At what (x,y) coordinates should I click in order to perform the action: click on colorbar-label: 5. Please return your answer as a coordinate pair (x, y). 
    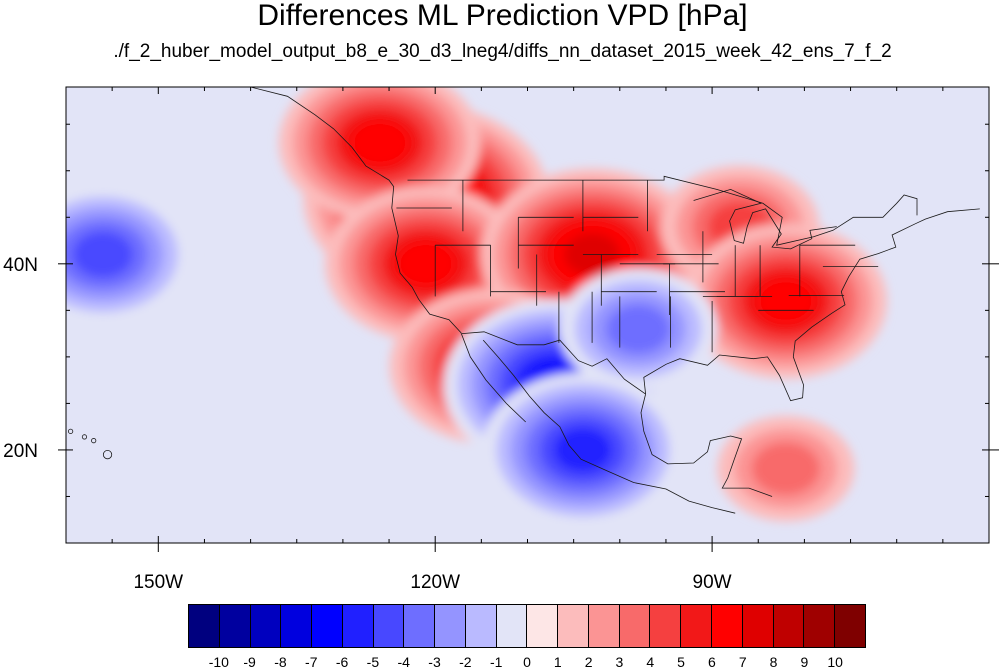
    Looking at the image, I should click on (681, 662).